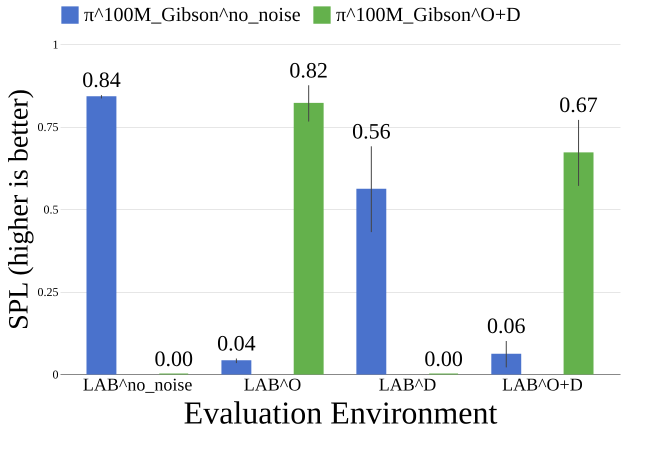 This screenshot has height=474, width=668. What do you see at coordinates (48, 292) in the screenshot?
I see `y-tick-label: 0.25` at bounding box center [48, 292].